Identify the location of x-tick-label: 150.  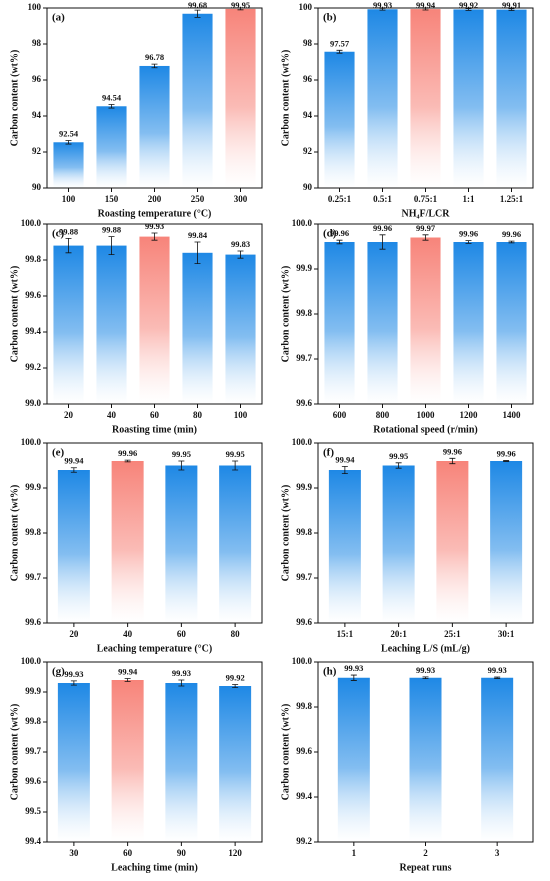
(112, 199).